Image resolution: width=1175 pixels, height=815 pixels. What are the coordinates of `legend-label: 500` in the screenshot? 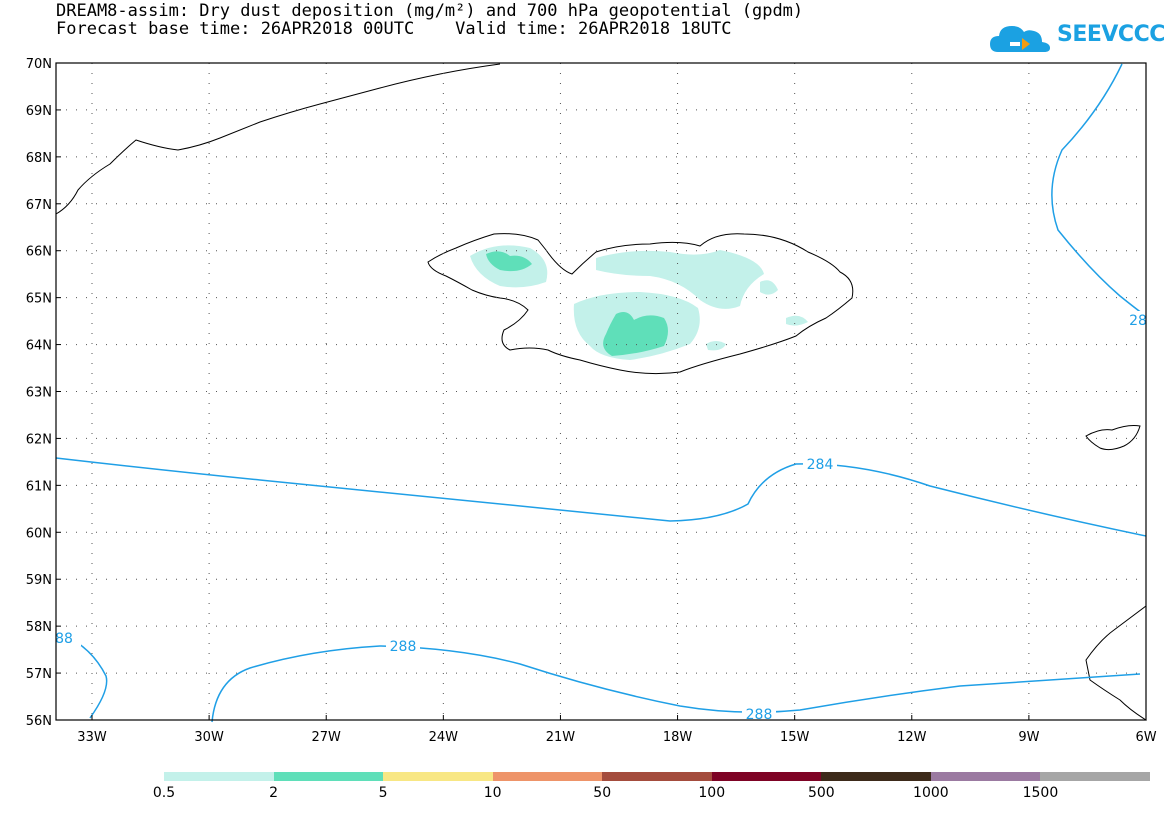 It's located at (821, 793).